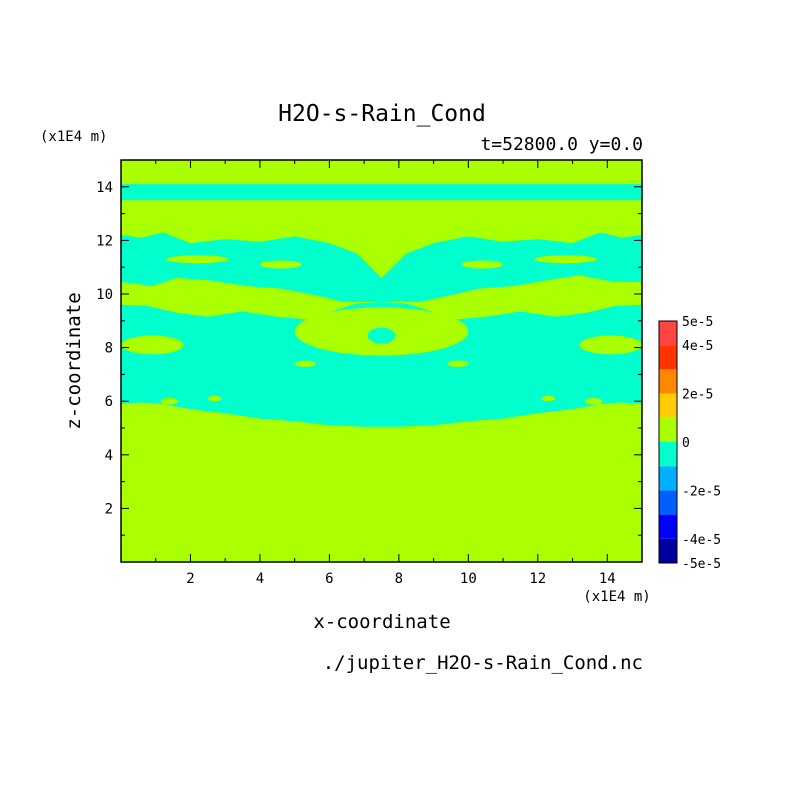 This screenshot has width=804, height=804. What do you see at coordinates (537, 579) in the screenshot?
I see `x-tick-label: 12` at bounding box center [537, 579].